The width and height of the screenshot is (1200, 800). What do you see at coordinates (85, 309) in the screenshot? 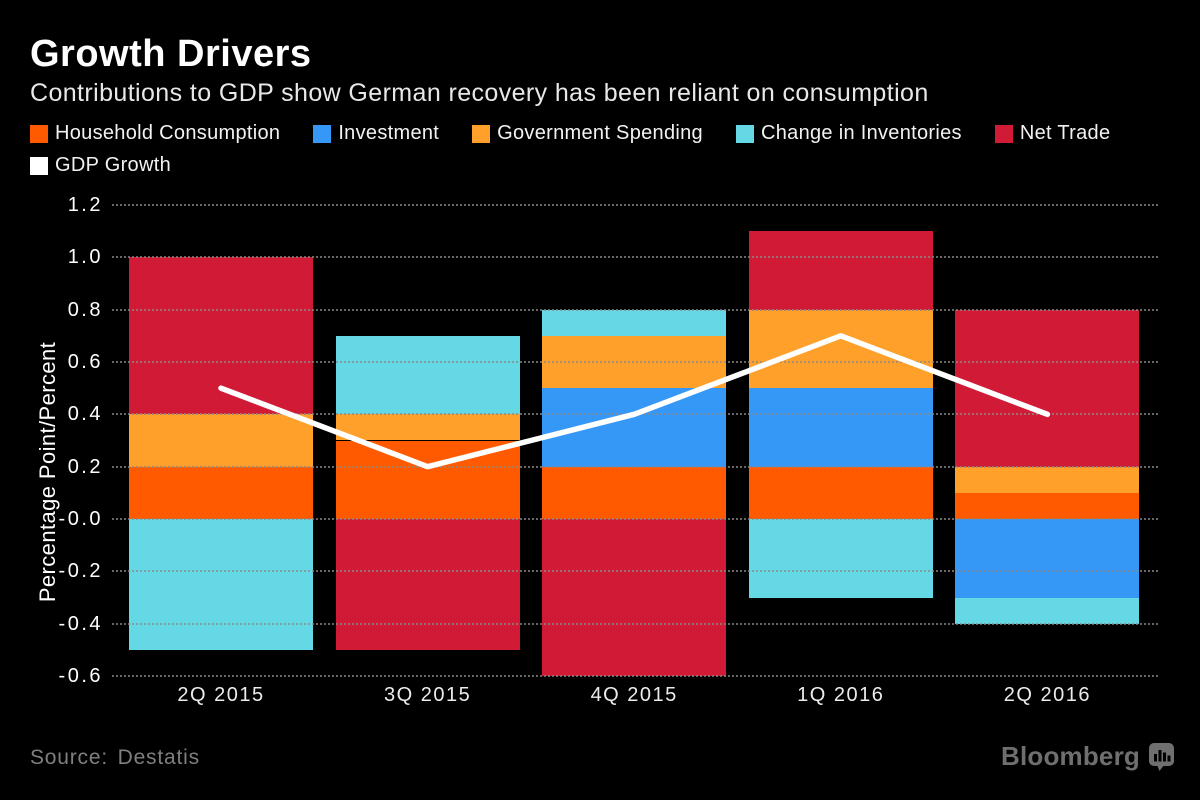
I see `y-tick-0.8: 0.8` at bounding box center [85, 309].